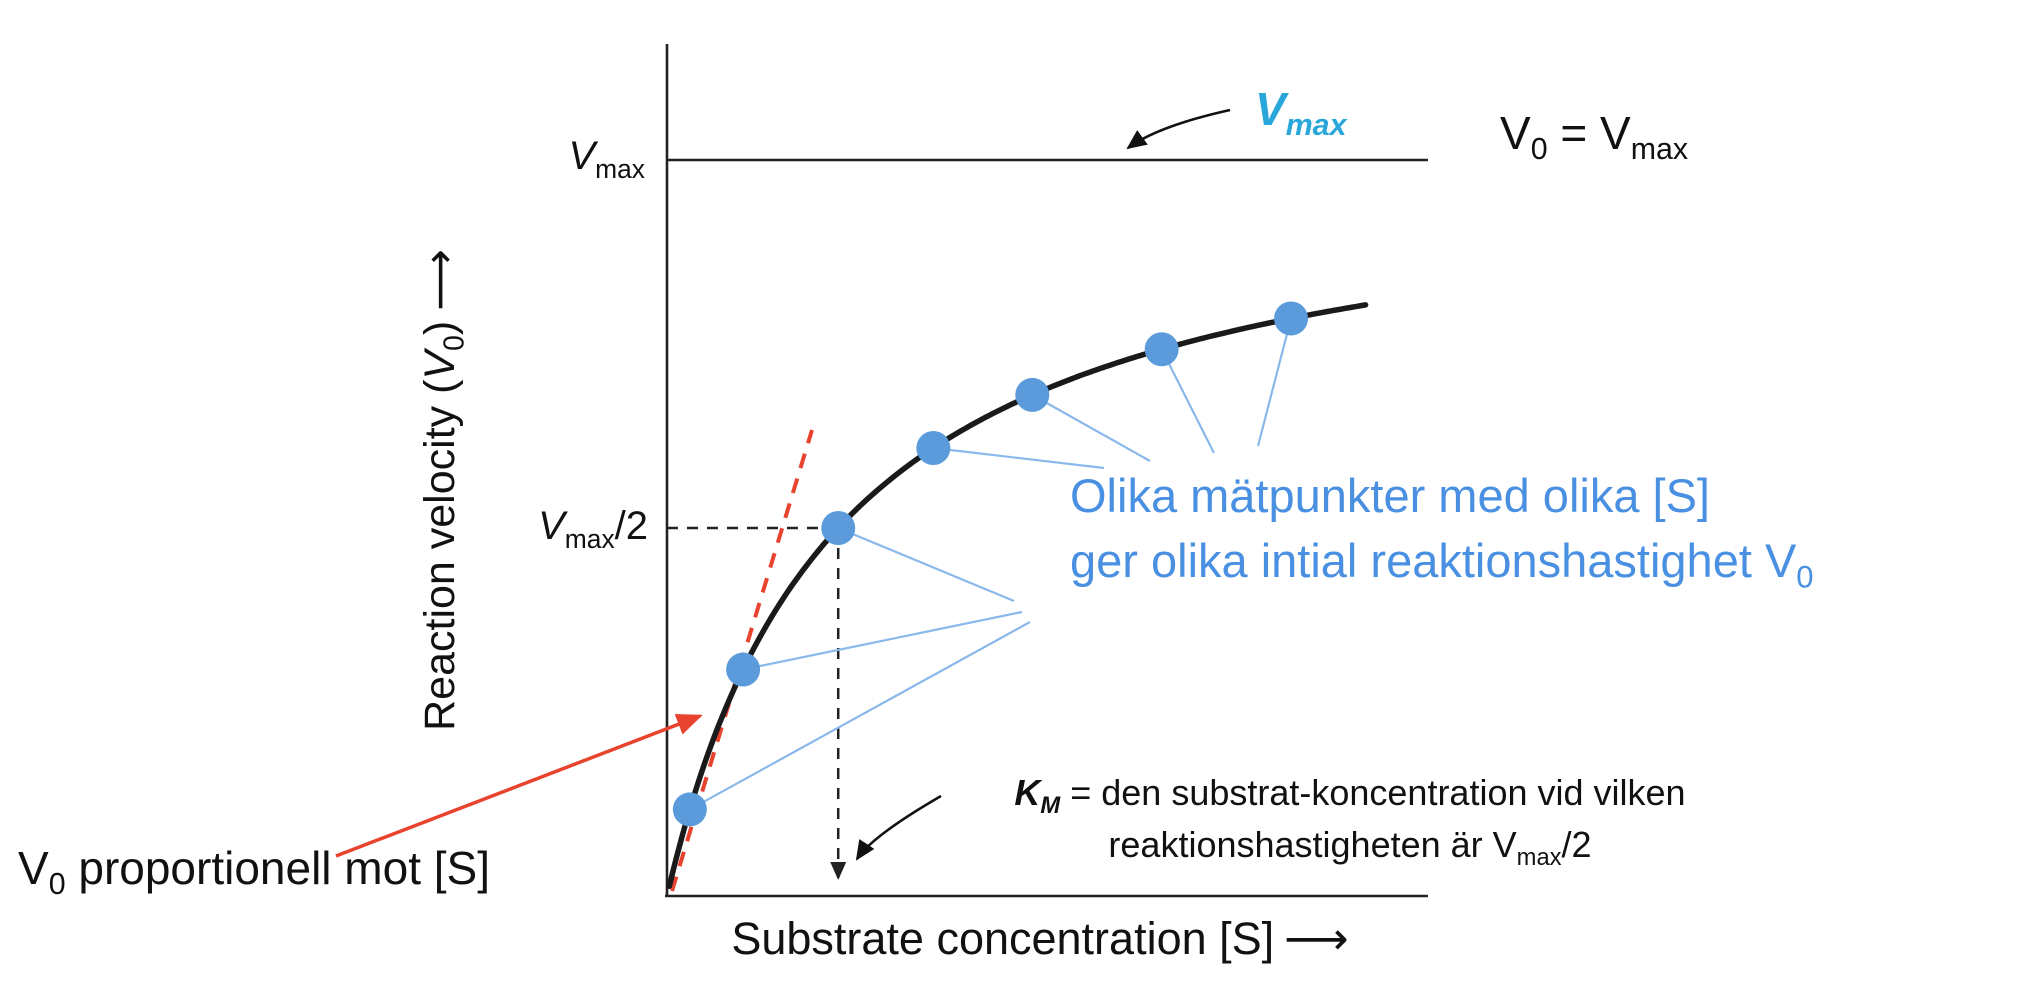 This screenshot has height=998, width=2042. Describe the element at coordinates (1003, 938) in the screenshot. I see `x-axis-text: Substrate concentration [S]` at that location.